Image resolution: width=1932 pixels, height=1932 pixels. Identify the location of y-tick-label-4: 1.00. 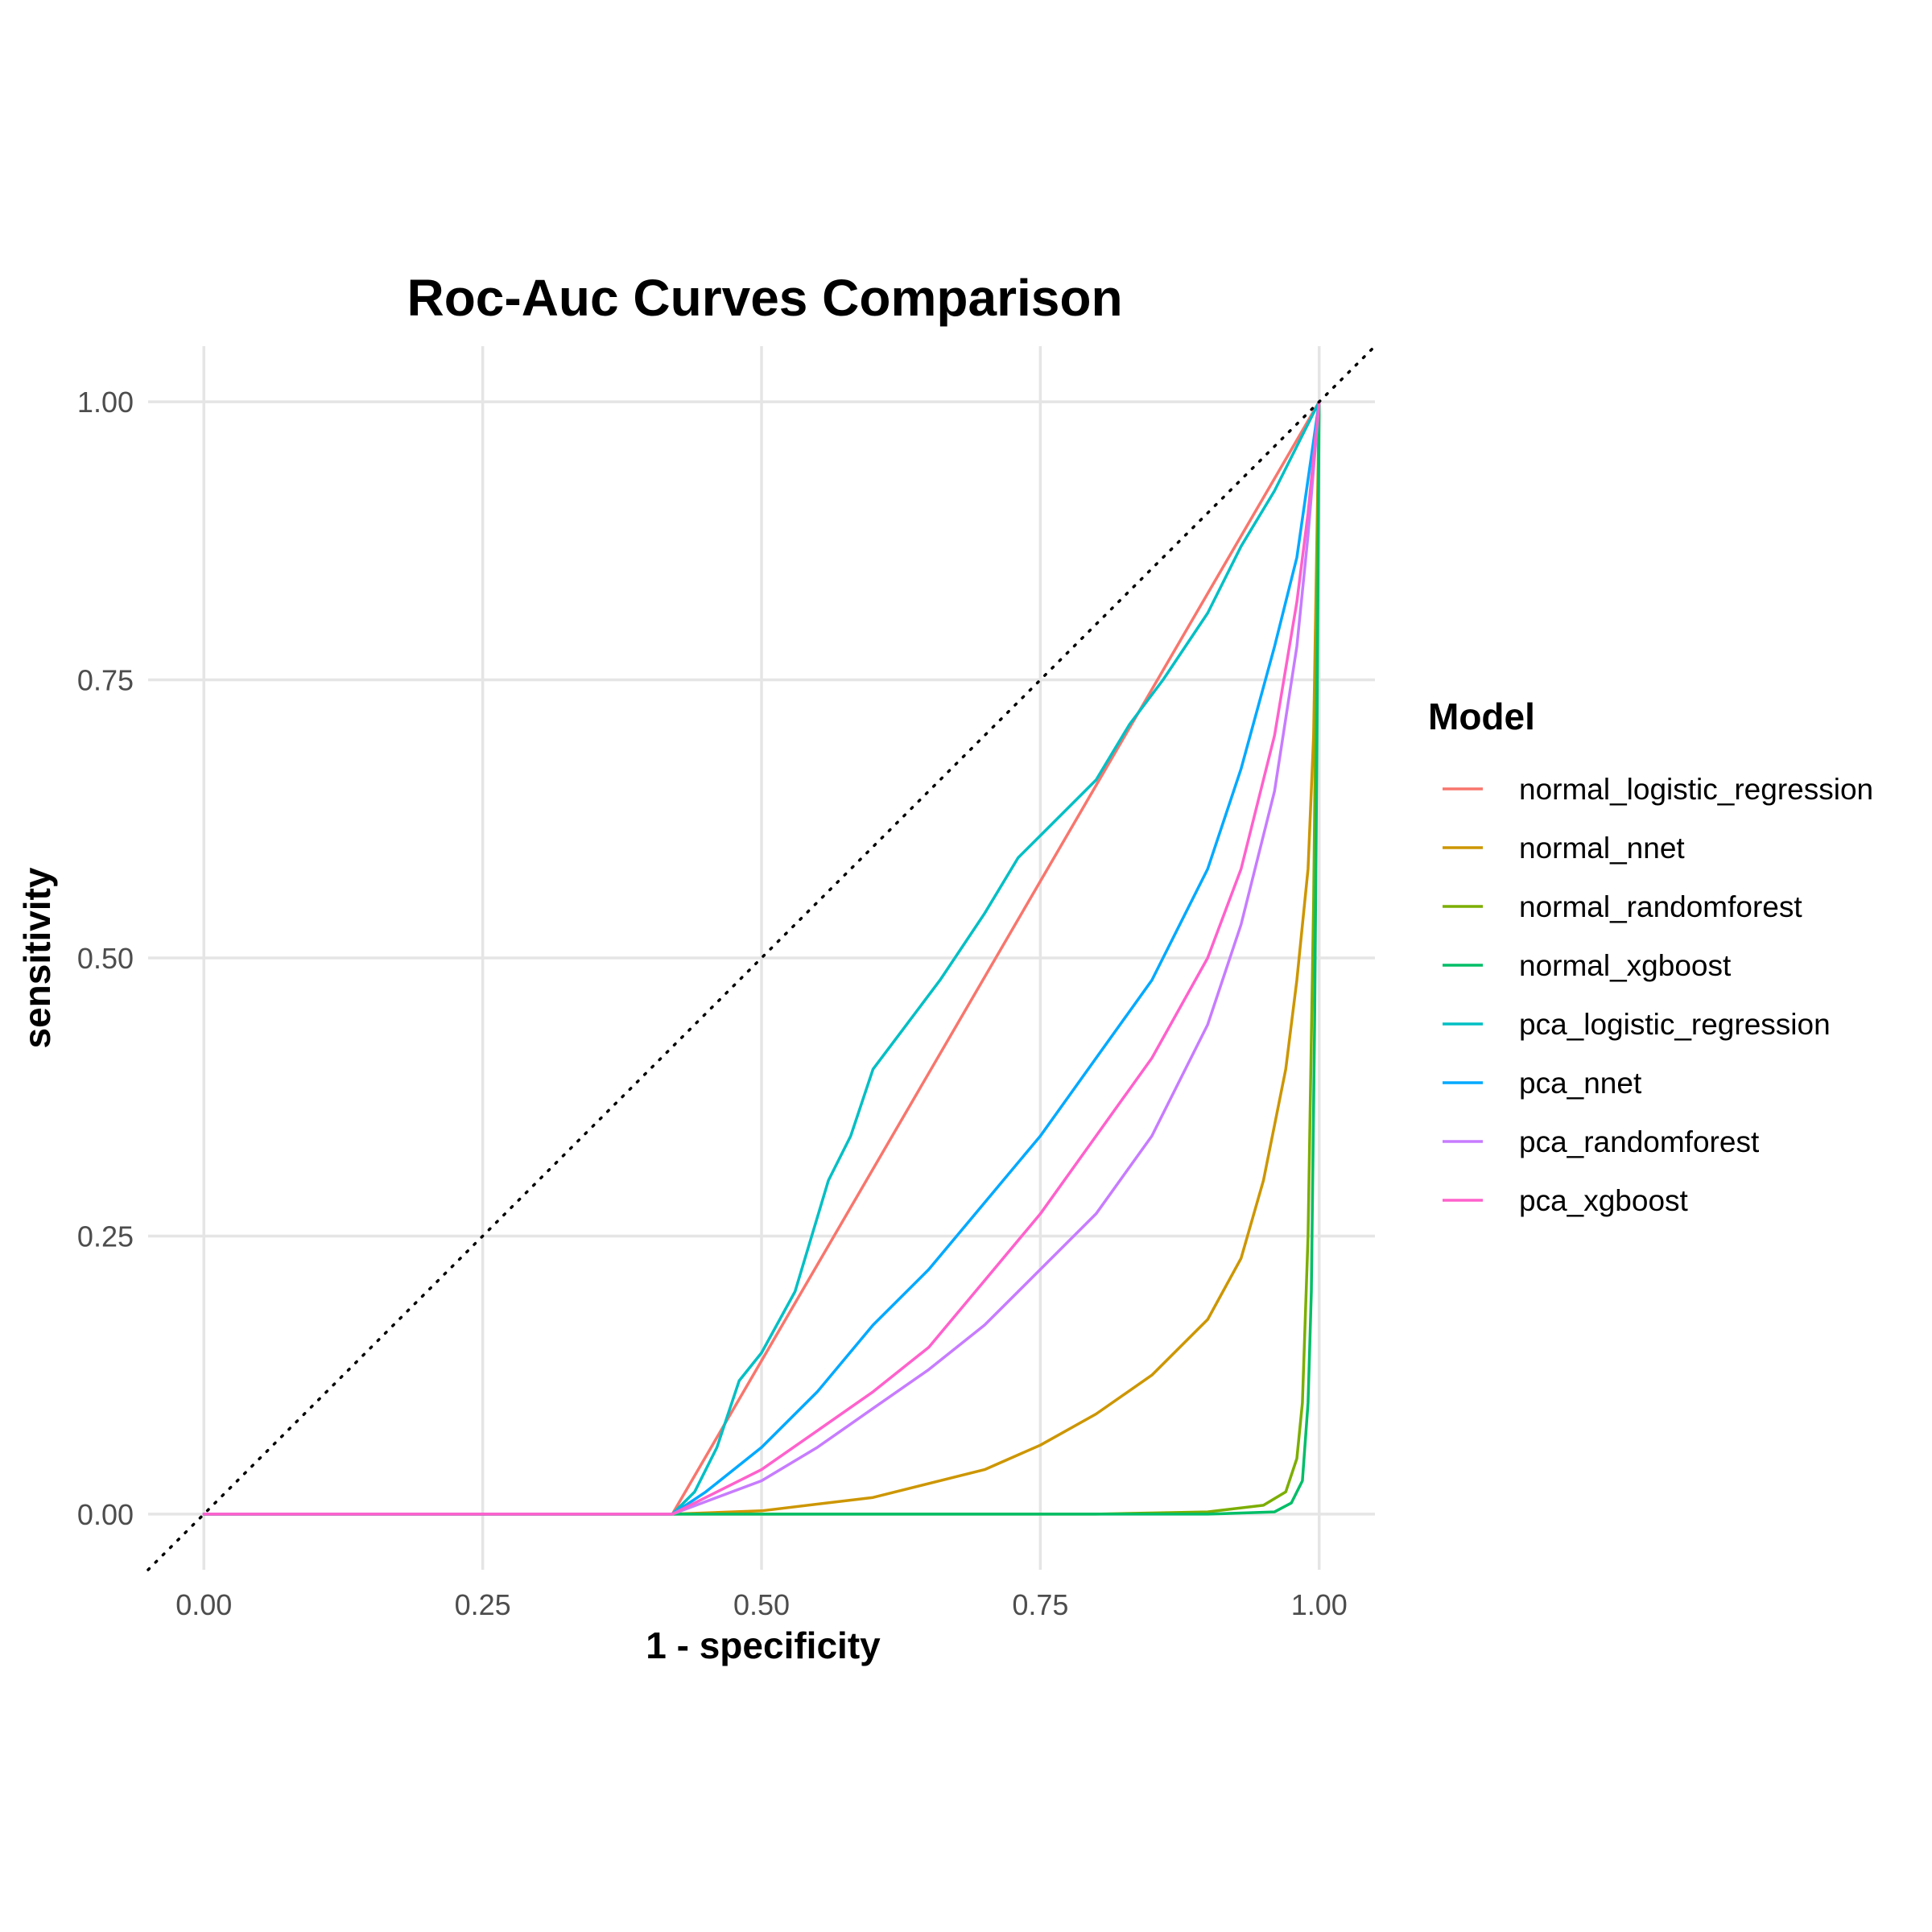
(106, 402).